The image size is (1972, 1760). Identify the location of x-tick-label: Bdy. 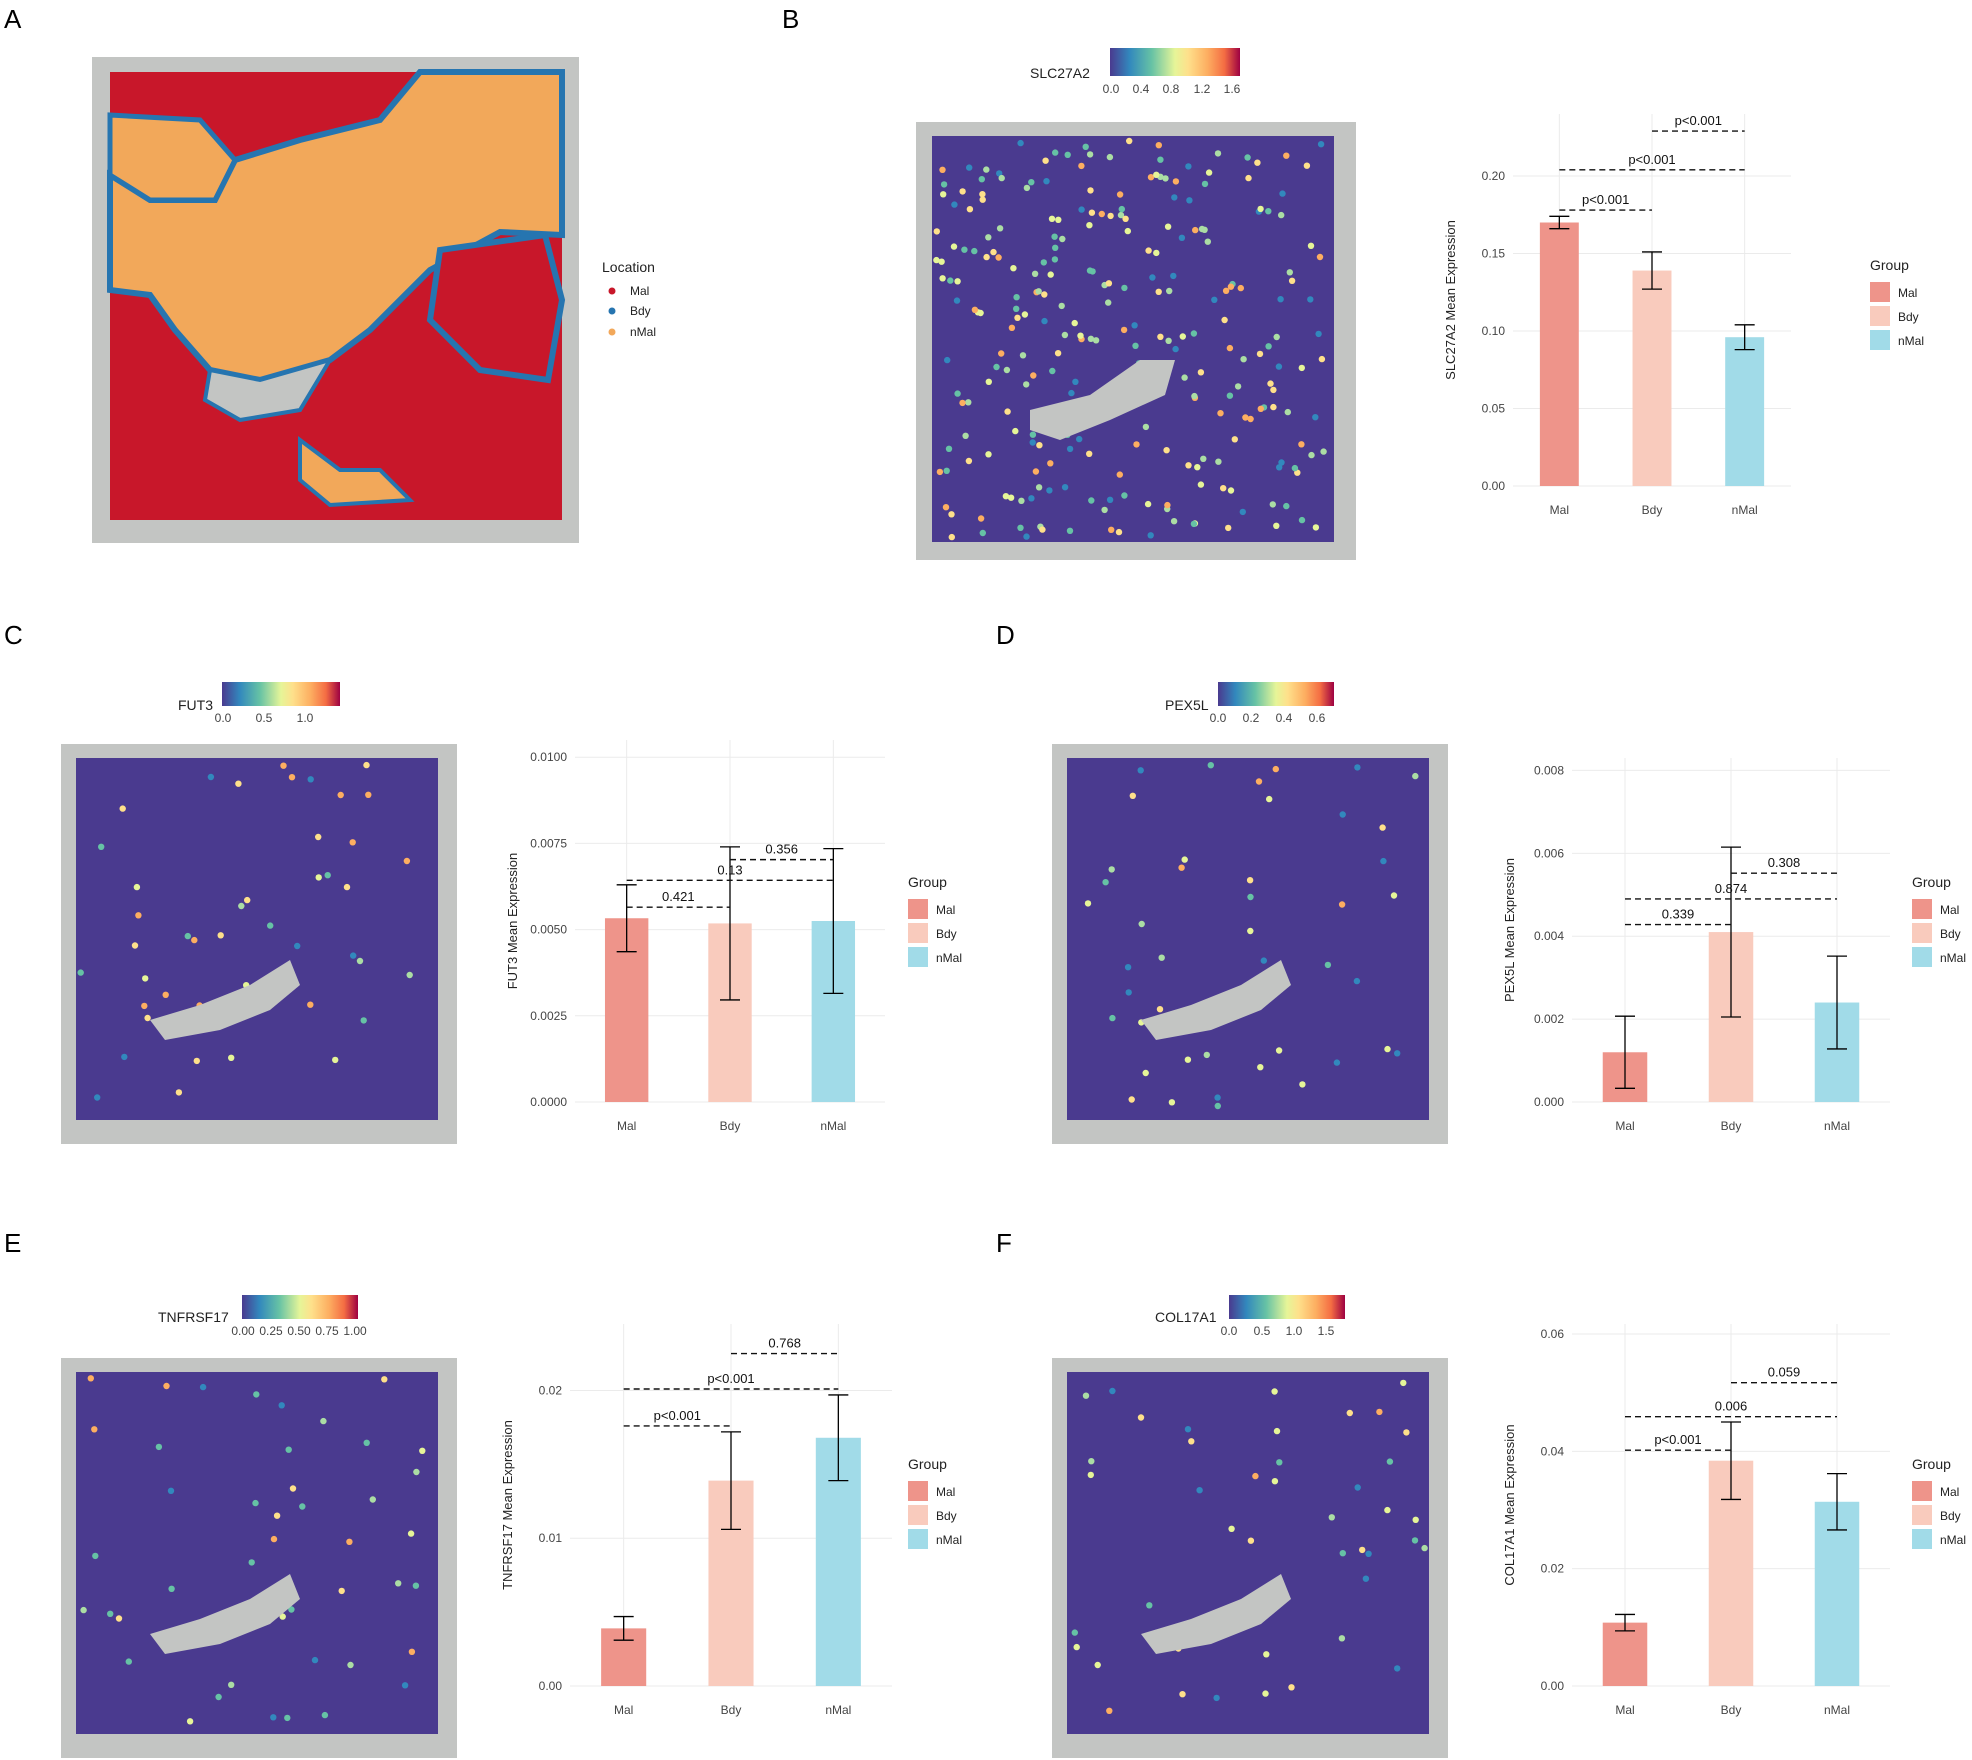
(1652, 510).